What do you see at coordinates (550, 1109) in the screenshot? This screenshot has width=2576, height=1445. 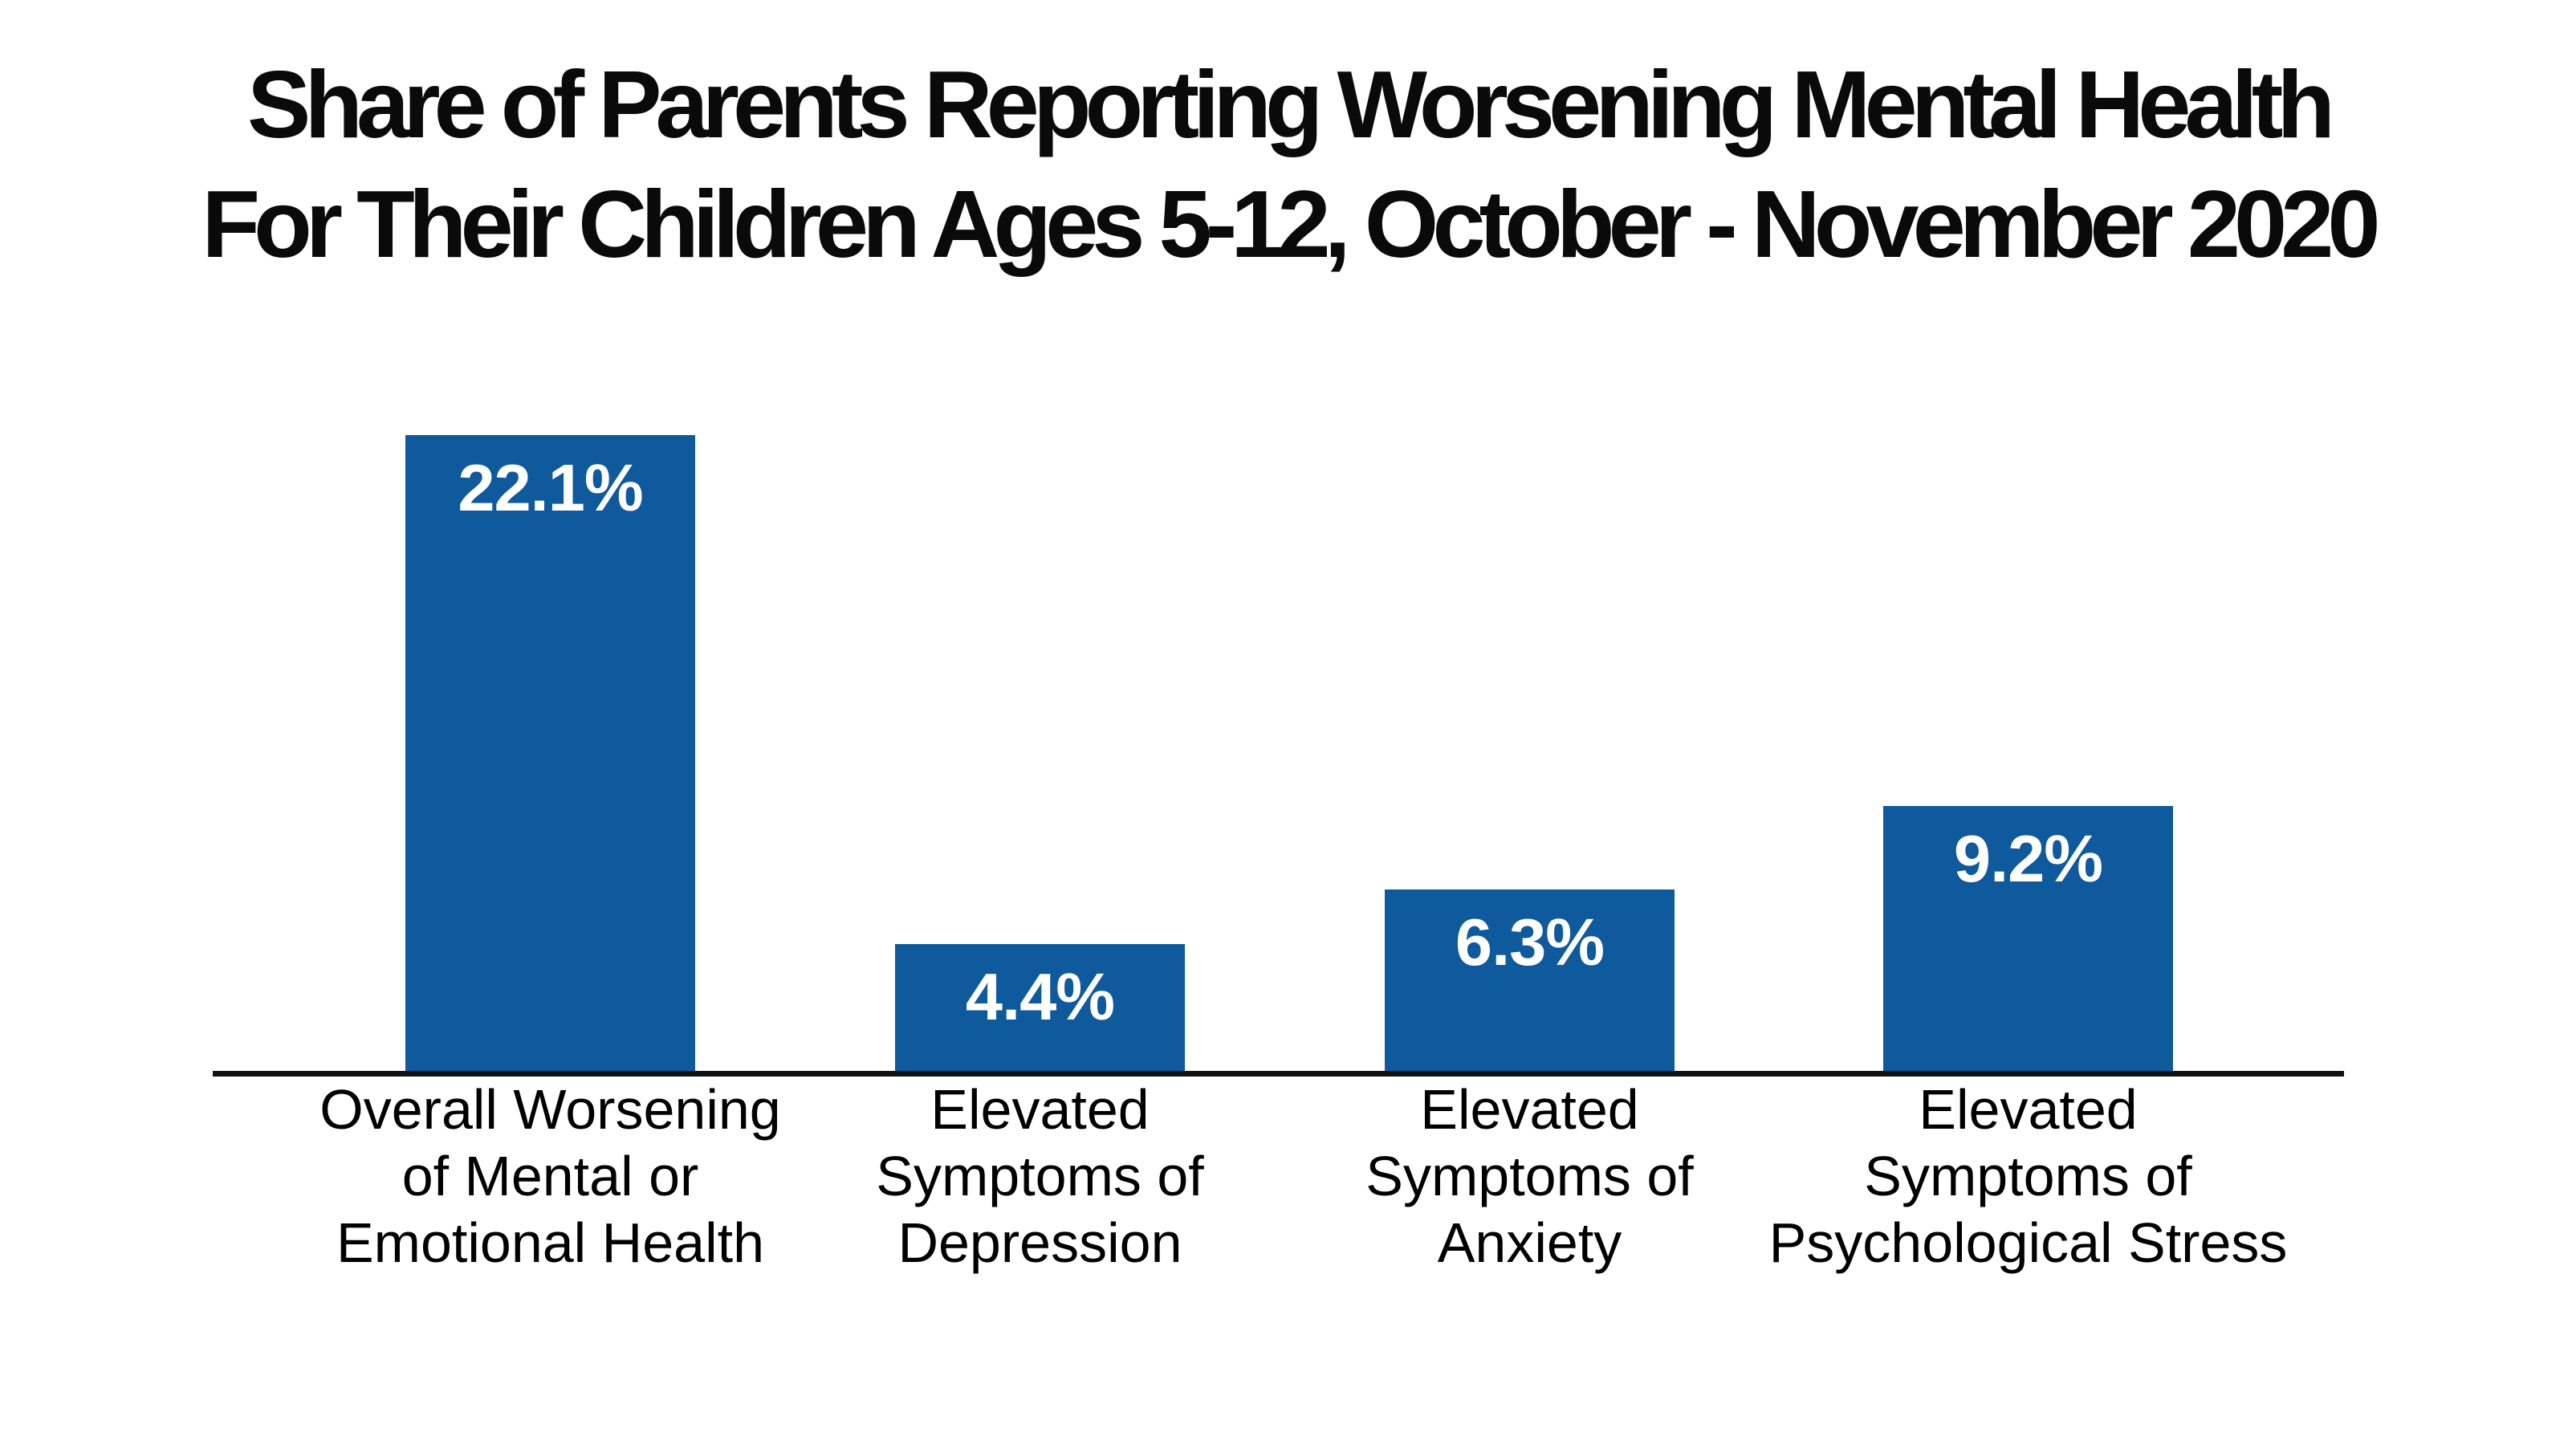 I see `category-label-line: Overall Worsening` at bounding box center [550, 1109].